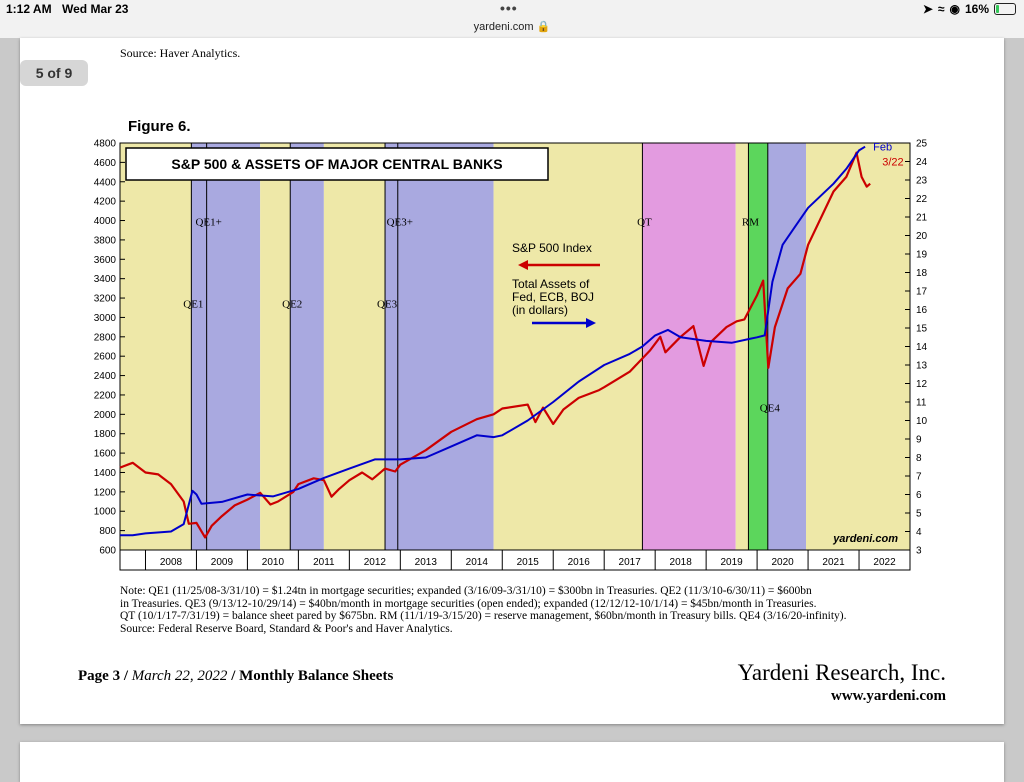 This screenshot has width=1024, height=782. What do you see at coordinates (105, 492) in the screenshot?
I see `y-tick-label-left: 1200` at bounding box center [105, 492].